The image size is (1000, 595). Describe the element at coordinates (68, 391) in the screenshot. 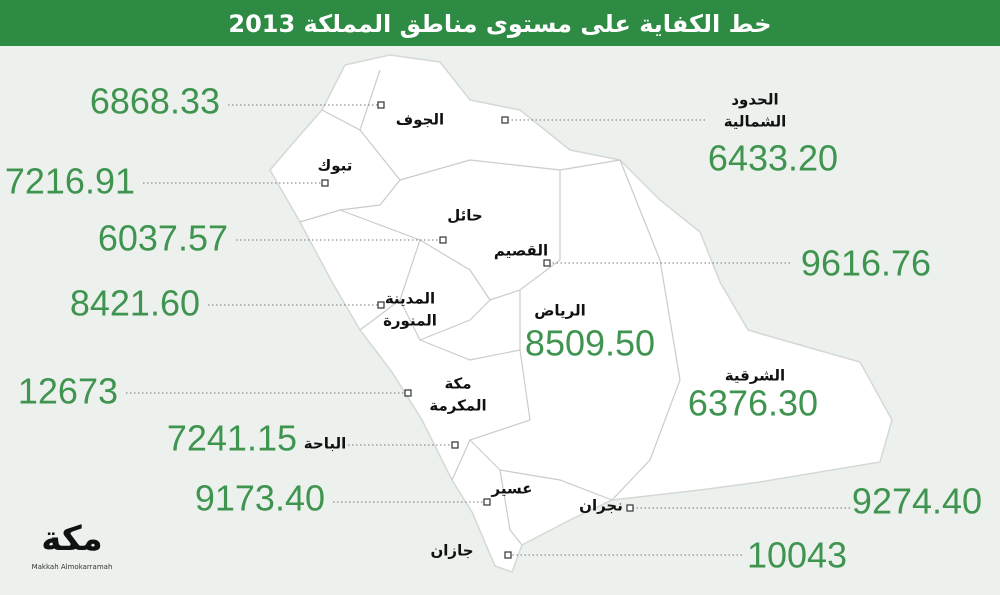

I see `region-value: 12673` at that location.